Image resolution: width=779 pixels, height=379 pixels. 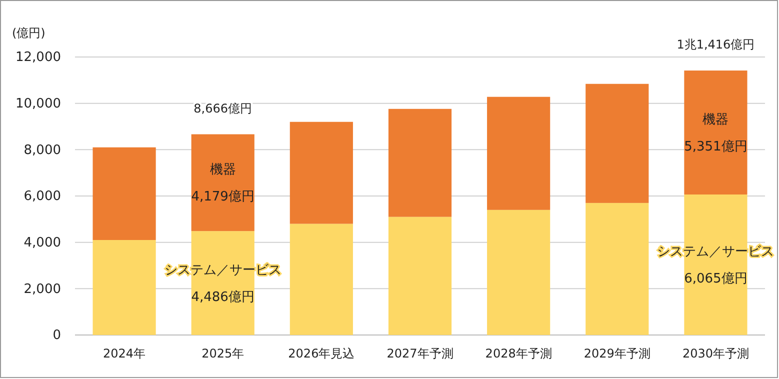 I want to click on series-label: システム／サービス, so click(x=223, y=270).